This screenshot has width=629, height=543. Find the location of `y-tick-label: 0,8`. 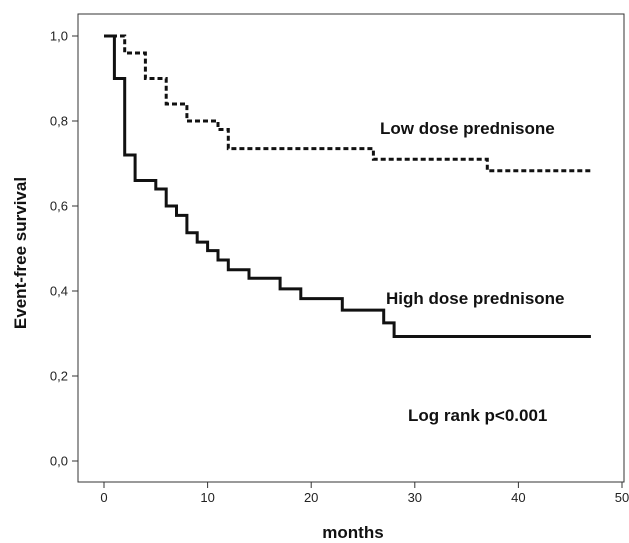

y-tick-label: 0,8 is located at coordinates (59, 121).